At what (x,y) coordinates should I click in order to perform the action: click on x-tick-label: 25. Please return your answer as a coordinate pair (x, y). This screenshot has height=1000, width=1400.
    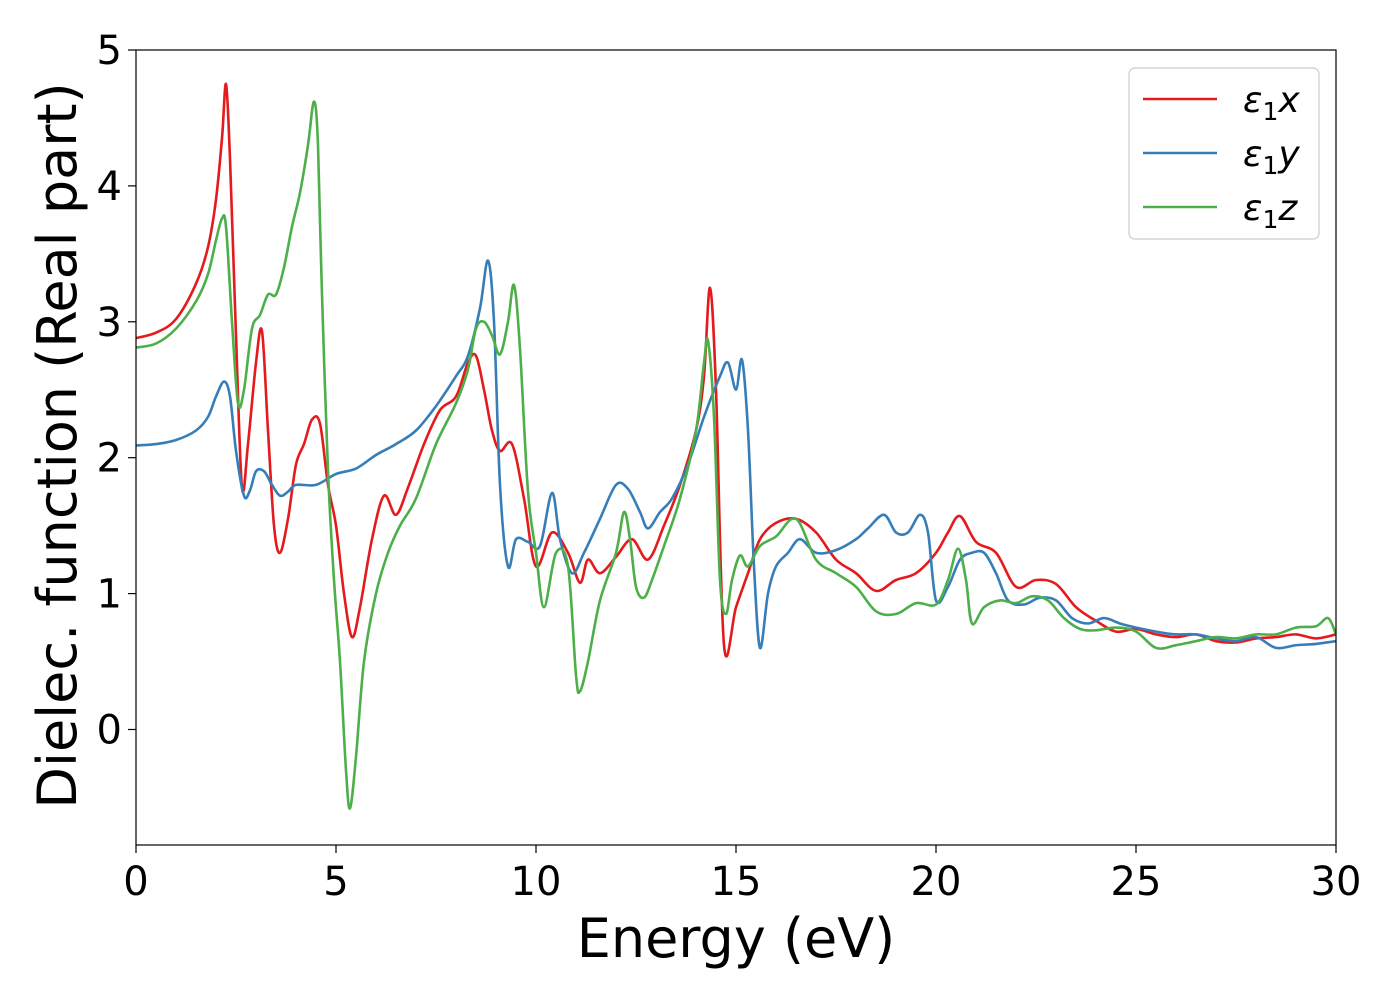
    Looking at the image, I should click on (1136, 882).